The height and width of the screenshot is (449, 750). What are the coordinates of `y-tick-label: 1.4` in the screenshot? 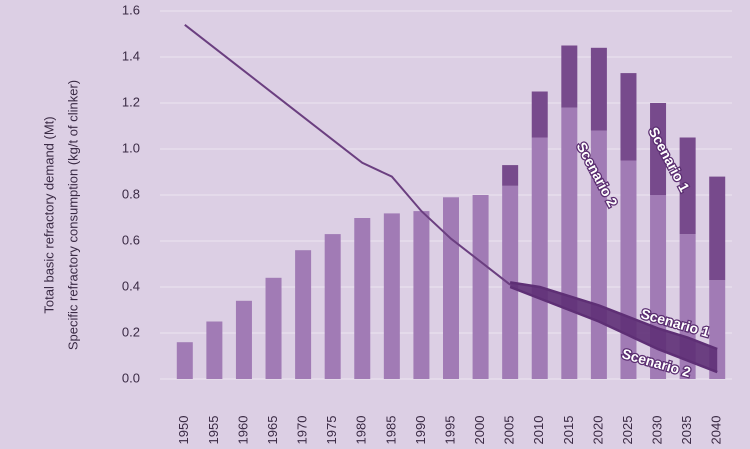 It's located at (131, 55).